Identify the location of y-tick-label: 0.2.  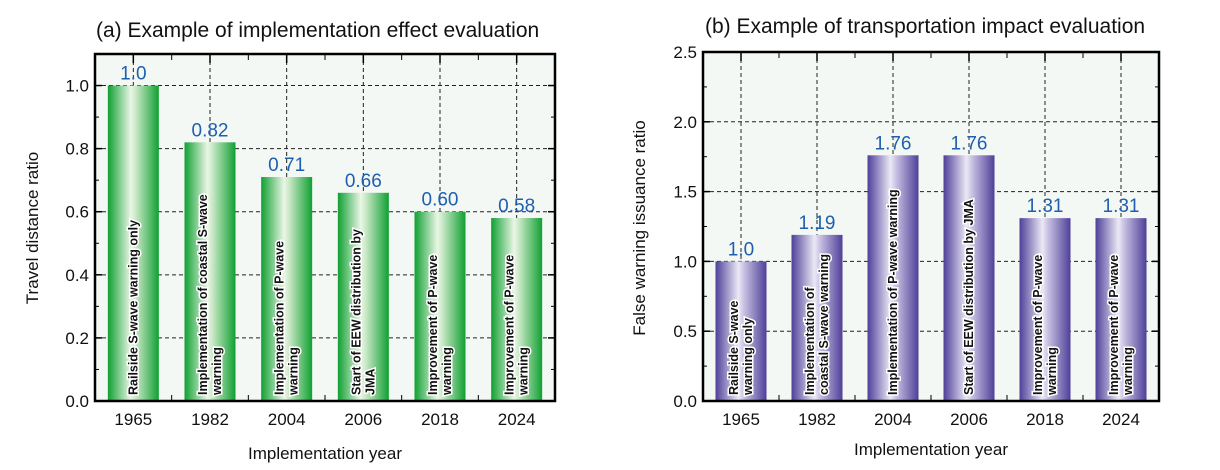
(77, 338).